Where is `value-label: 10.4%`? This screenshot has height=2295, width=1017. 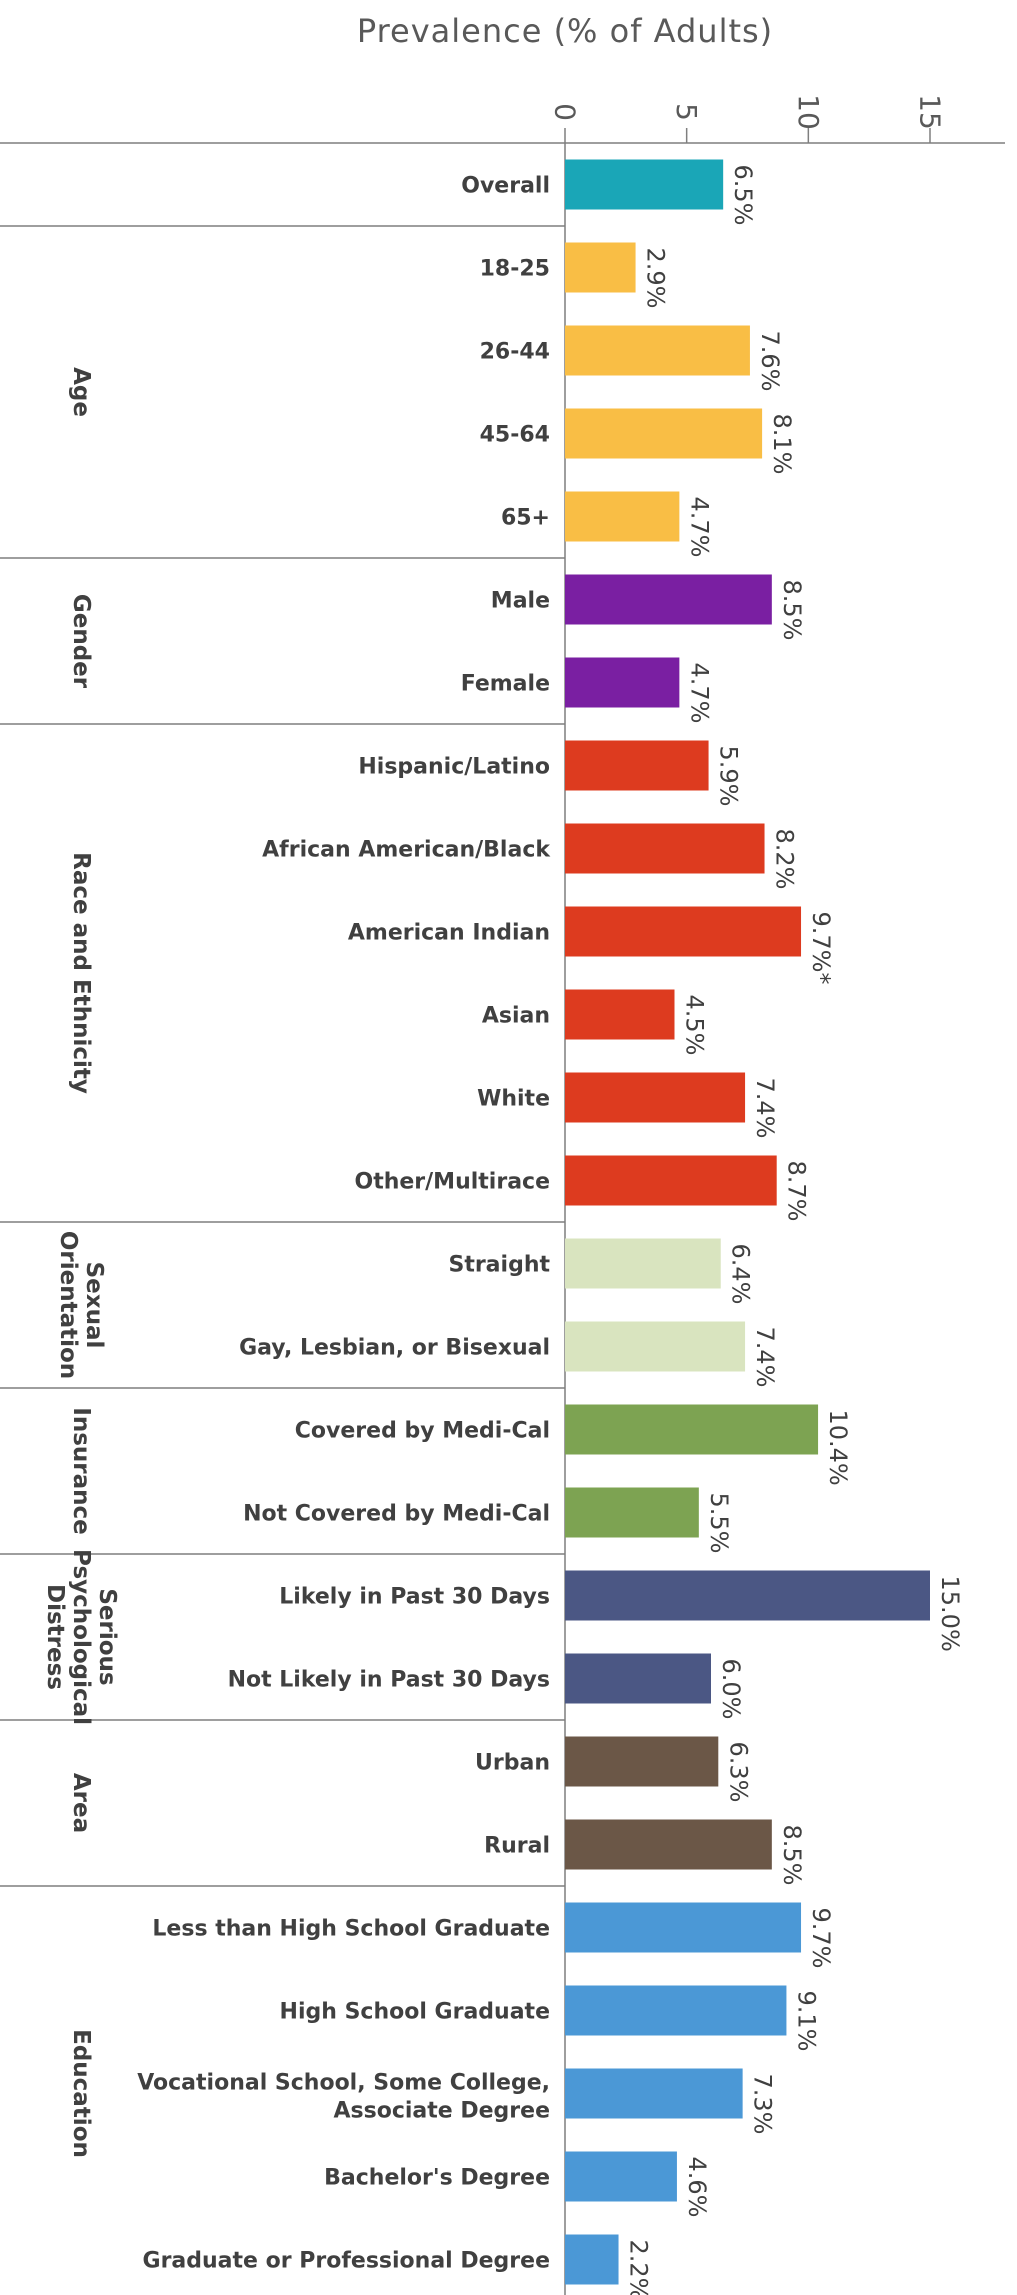 value-label: 10.4% is located at coordinates (838, 1448).